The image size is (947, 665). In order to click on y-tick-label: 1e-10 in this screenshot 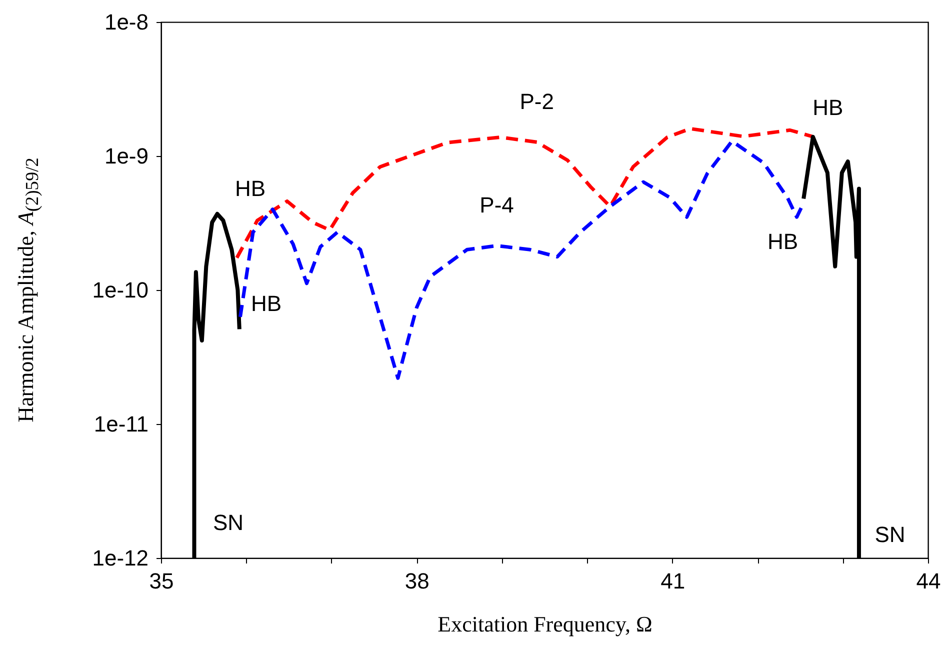, I will do `click(120, 290)`.